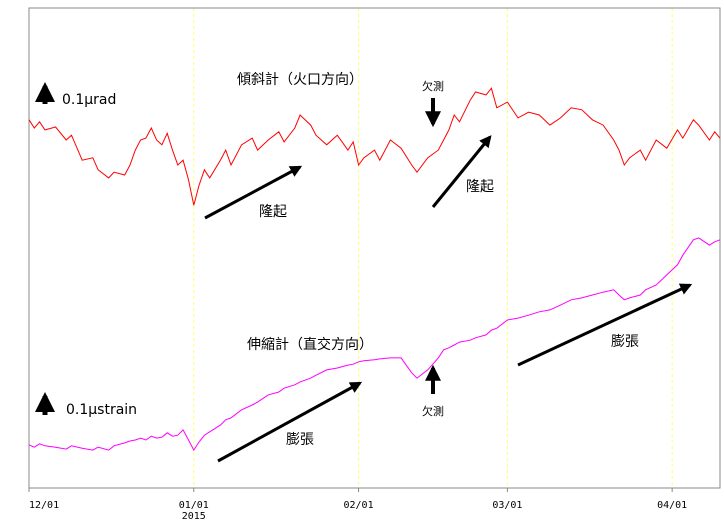 This screenshot has height=522, width=724. Describe the element at coordinates (672, 505) in the screenshot. I see `x-tick-label: 04/01` at that location.